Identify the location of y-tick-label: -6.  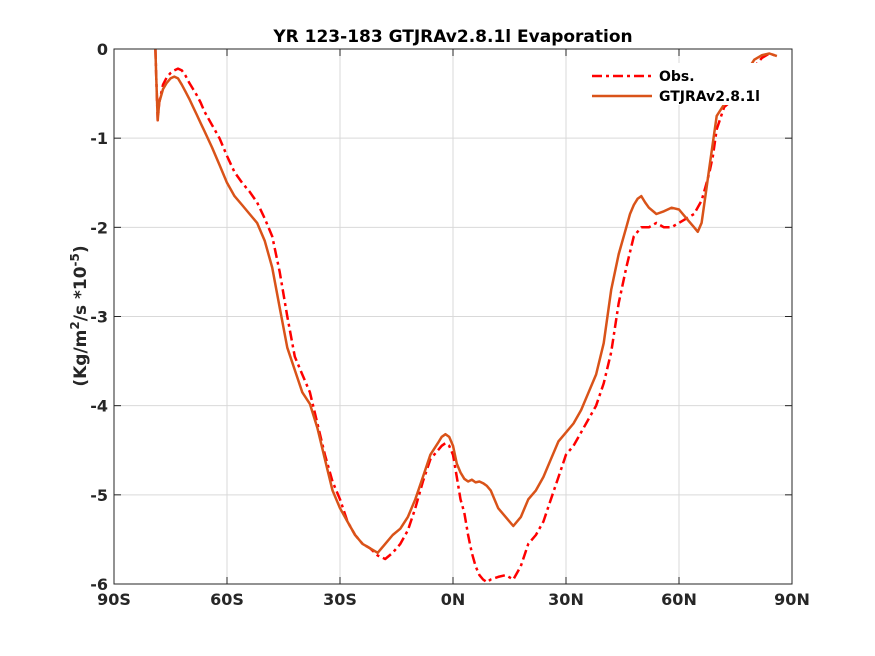
(99, 584).